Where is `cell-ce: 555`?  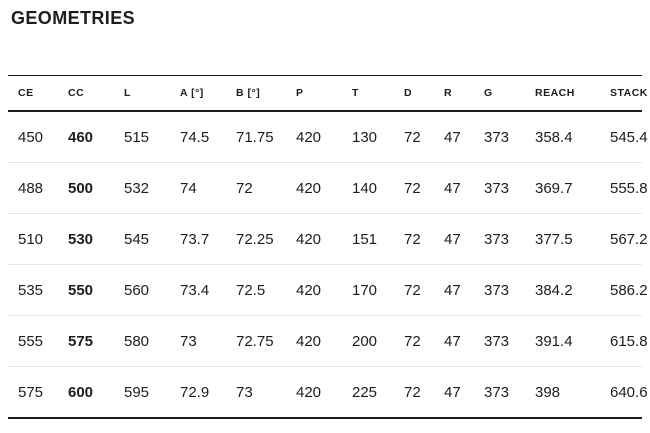 cell-ce: 555 is located at coordinates (31, 341).